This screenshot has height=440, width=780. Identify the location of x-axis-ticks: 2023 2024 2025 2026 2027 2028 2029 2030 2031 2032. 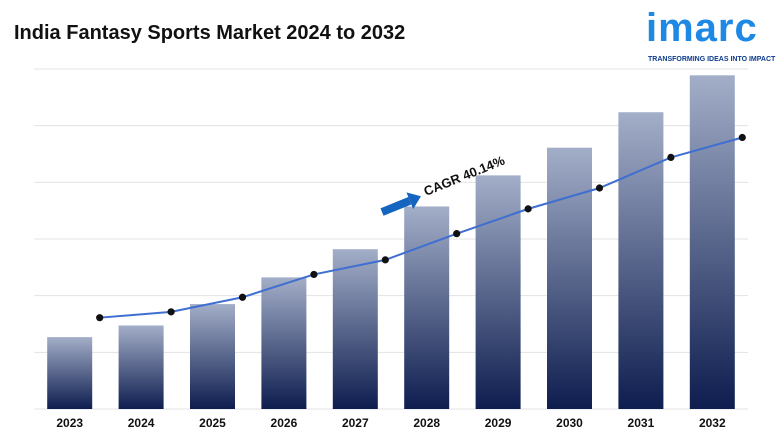
(391, 423).